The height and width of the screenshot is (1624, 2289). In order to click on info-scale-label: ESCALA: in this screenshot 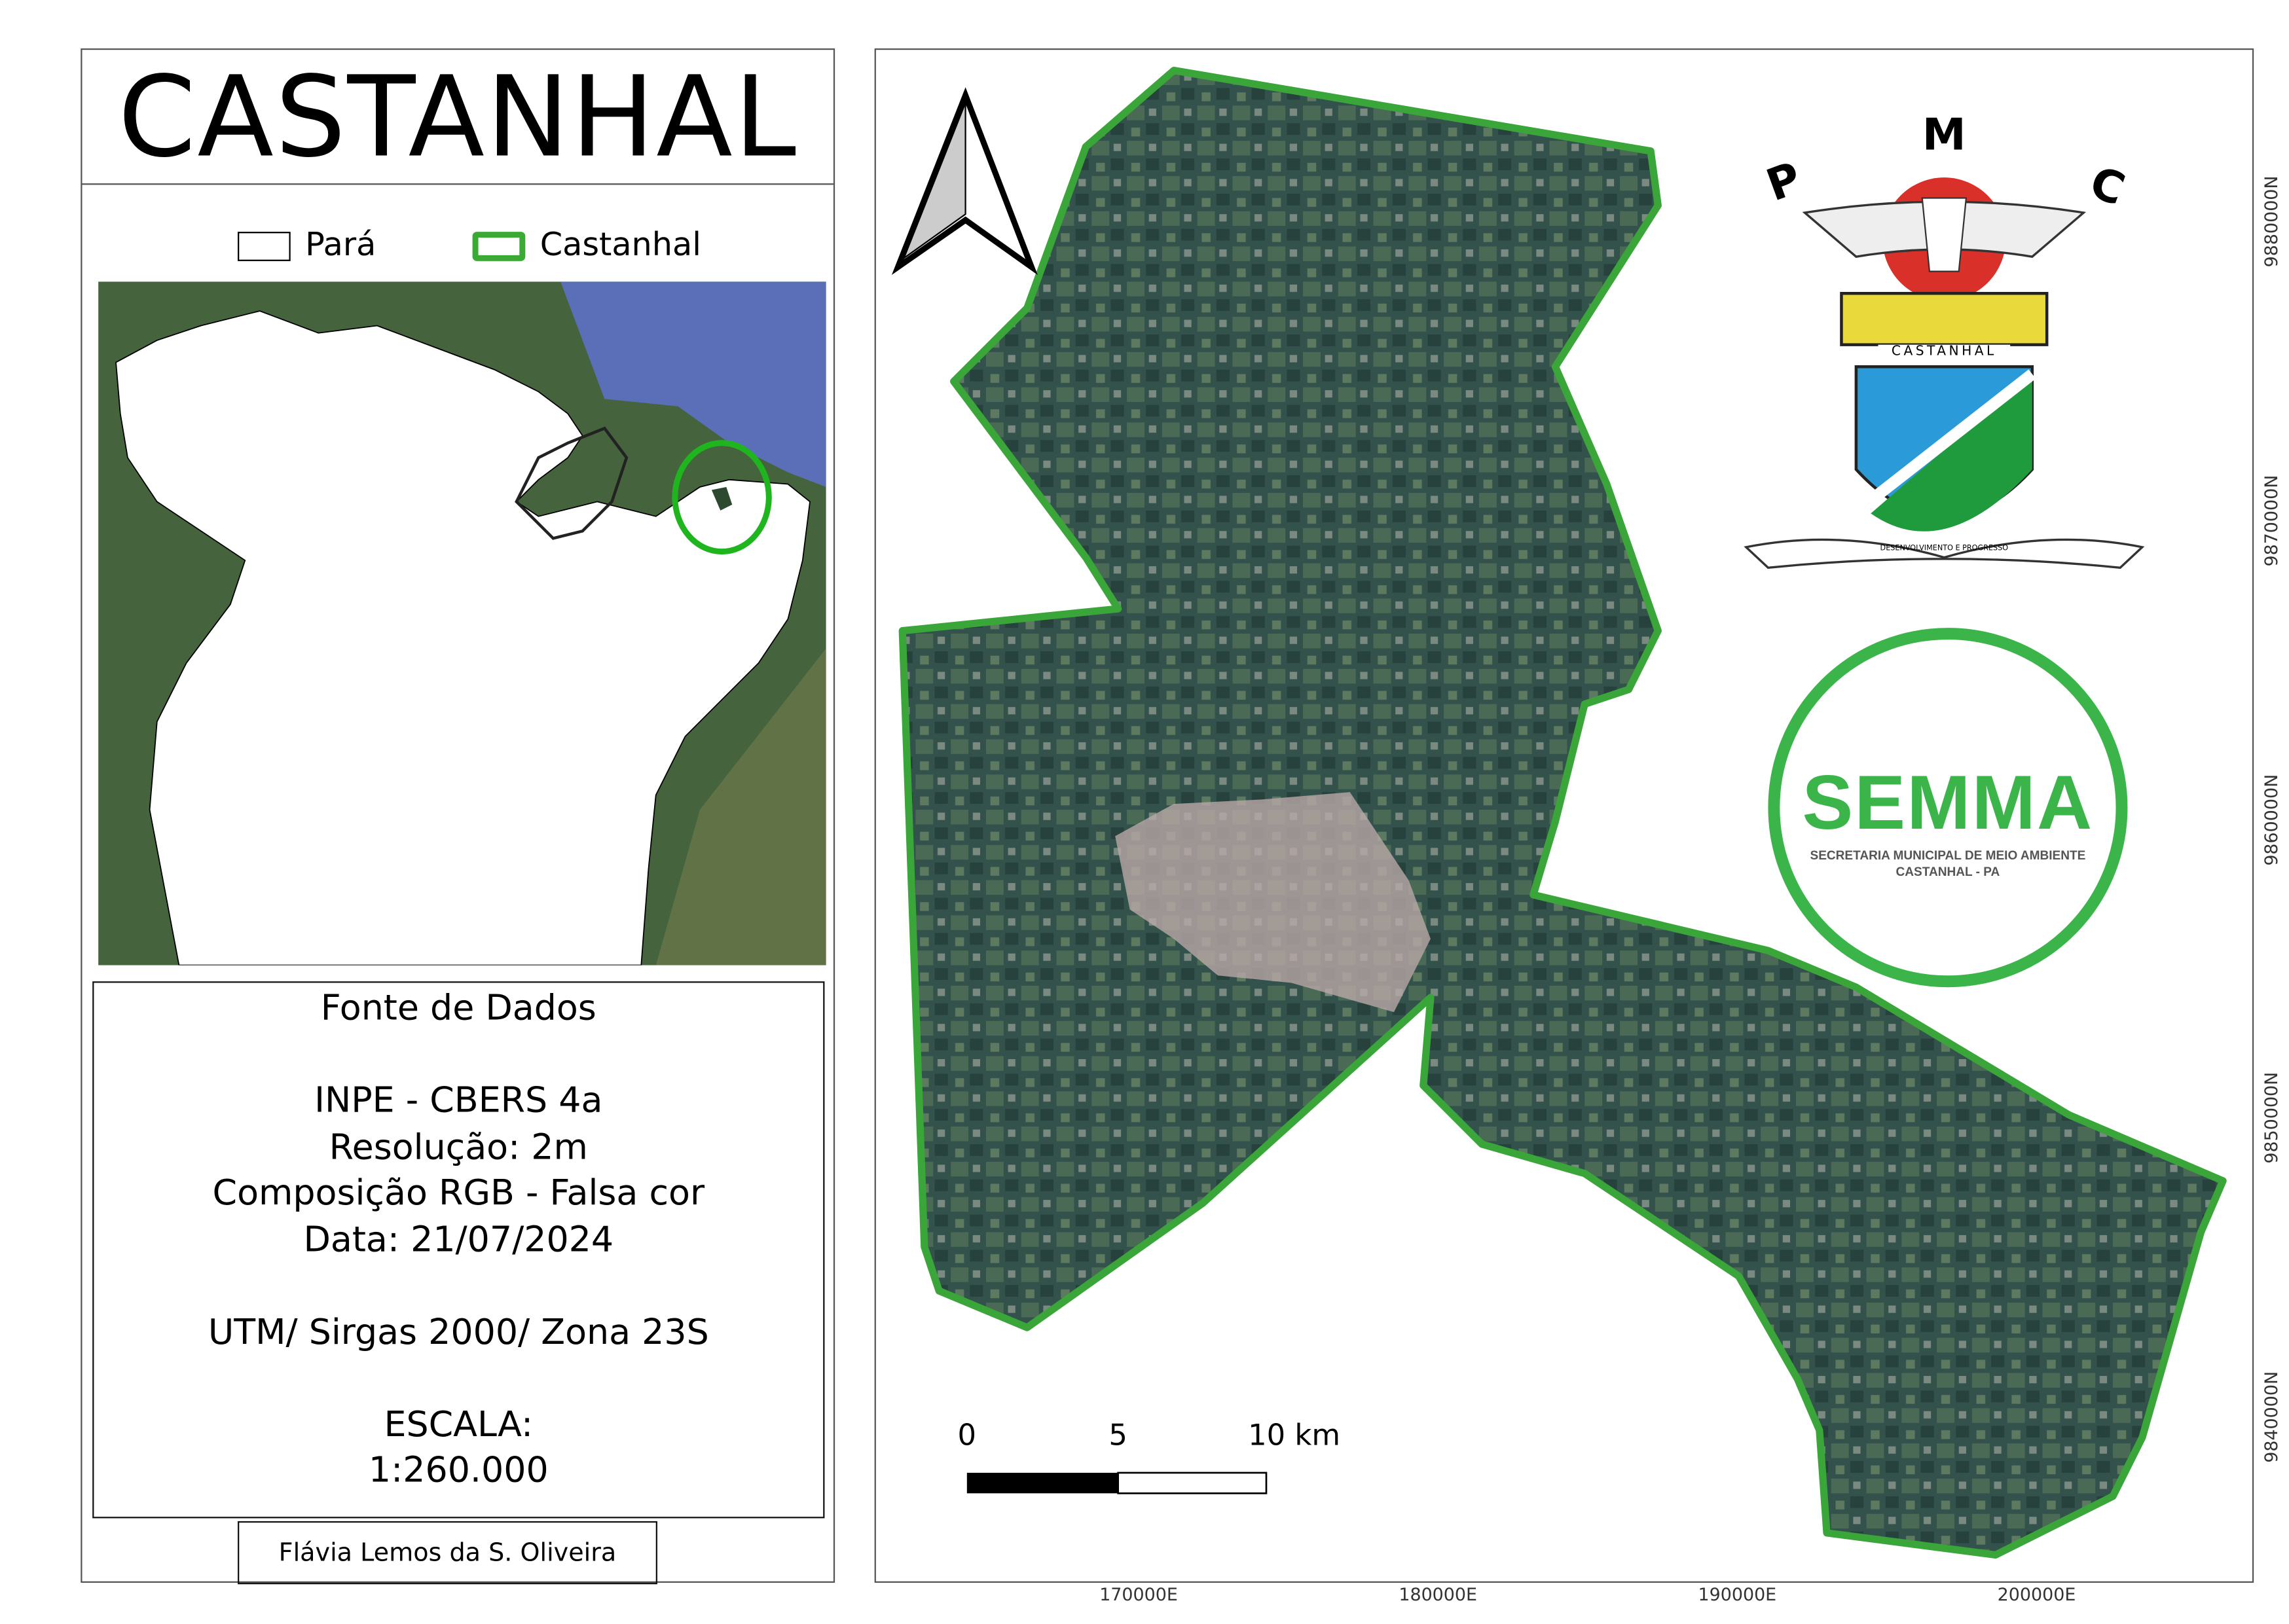, I will do `click(459, 1424)`.